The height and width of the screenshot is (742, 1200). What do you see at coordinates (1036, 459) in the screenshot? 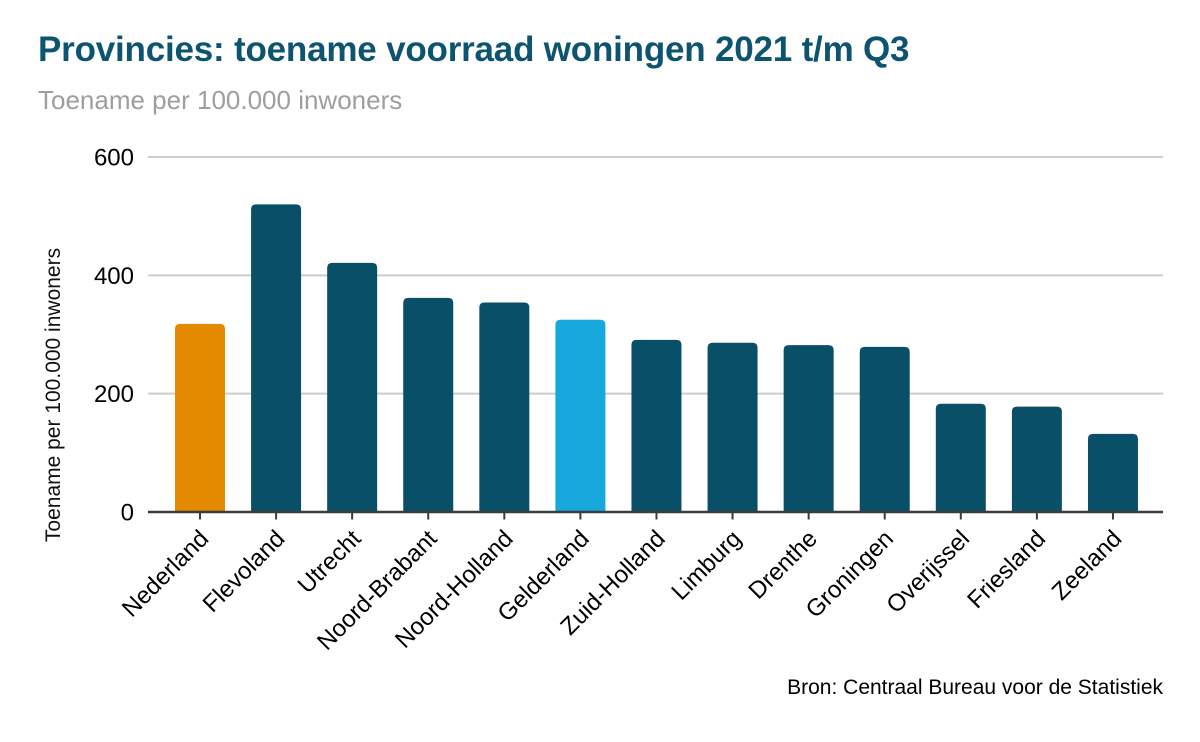
I see `bar-friesland` at bounding box center [1036, 459].